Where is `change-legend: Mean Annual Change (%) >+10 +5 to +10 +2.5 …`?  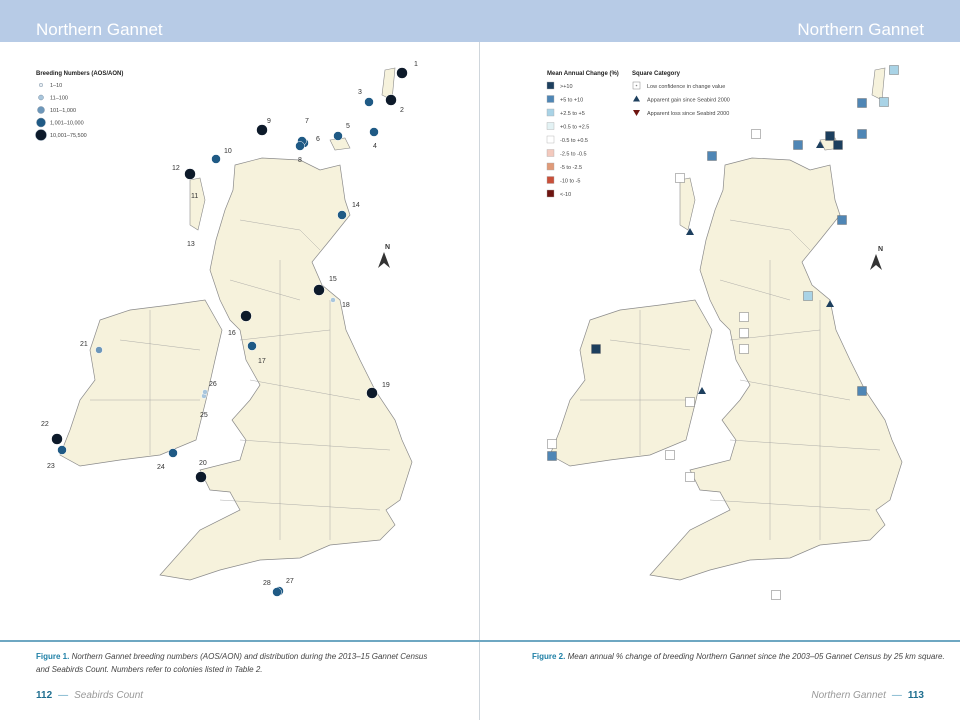 change-legend: Mean Annual Change (%) >+10 +5 to +10 +2.5 … is located at coordinates (638, 134).